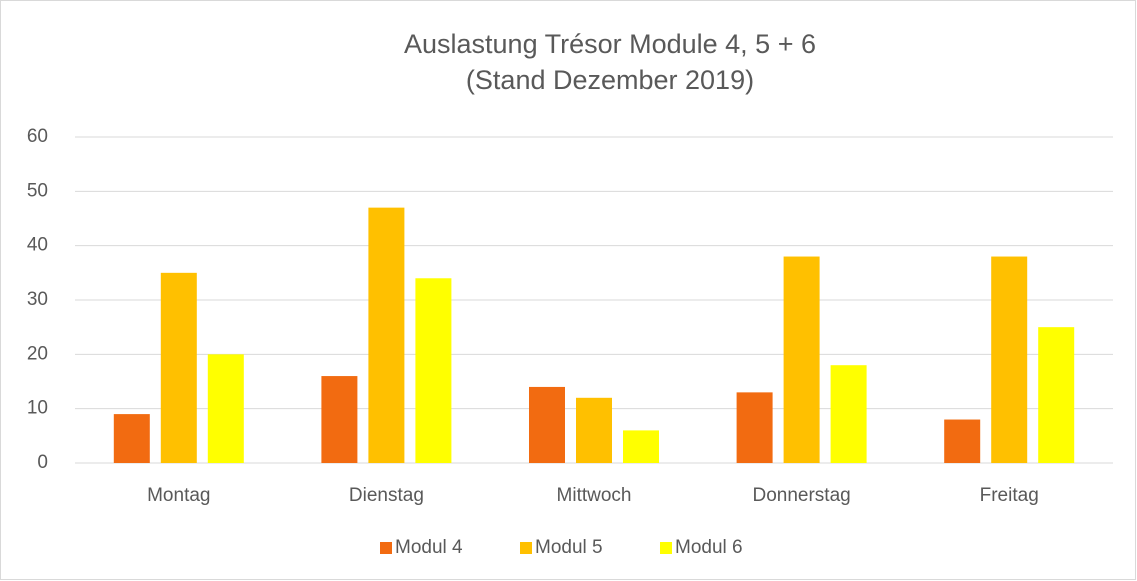  What do you see at coordinates (42, 462) in the screenshot?
I see `y-tick-label: 0` at bounding box center [42, 462].